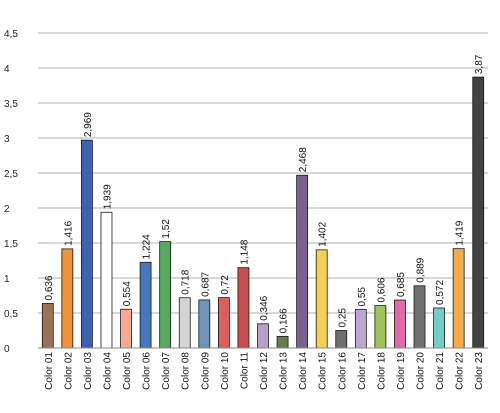 The image size is (500, 413). What do you see at coordinates (147, 246) in the screenshot?
I see `value-label: 1,224` at bounding box center [147, 246].